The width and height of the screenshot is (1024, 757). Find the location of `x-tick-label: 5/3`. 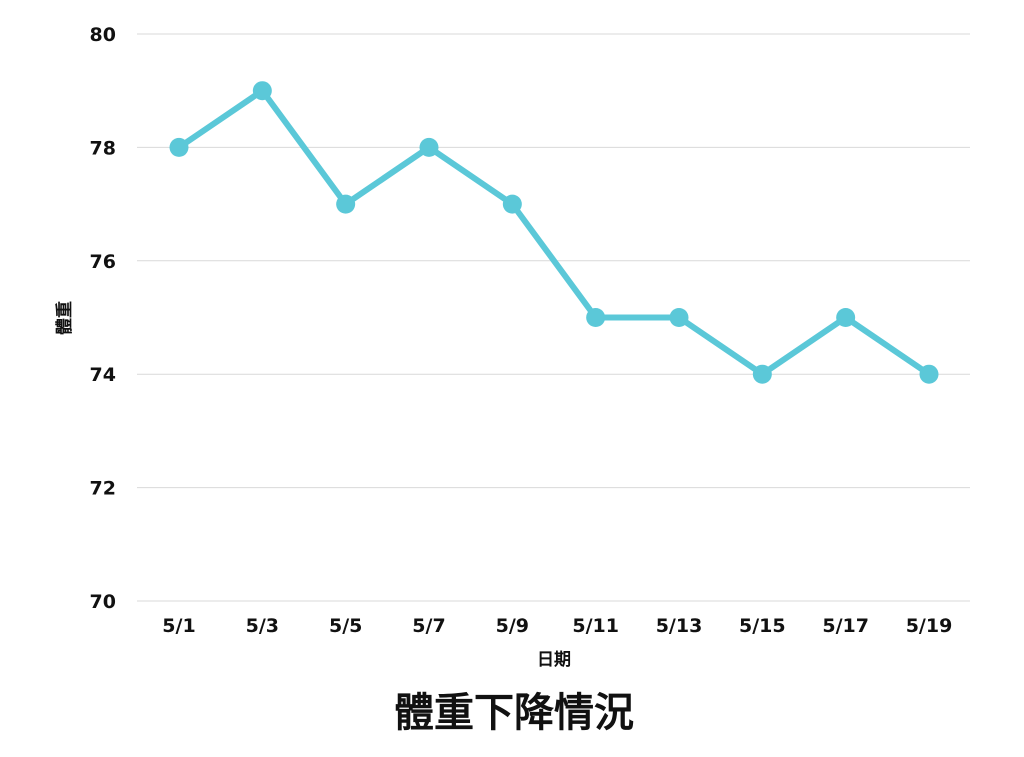

x-tick-label: 5/3 is located at coordinates (262, 626).